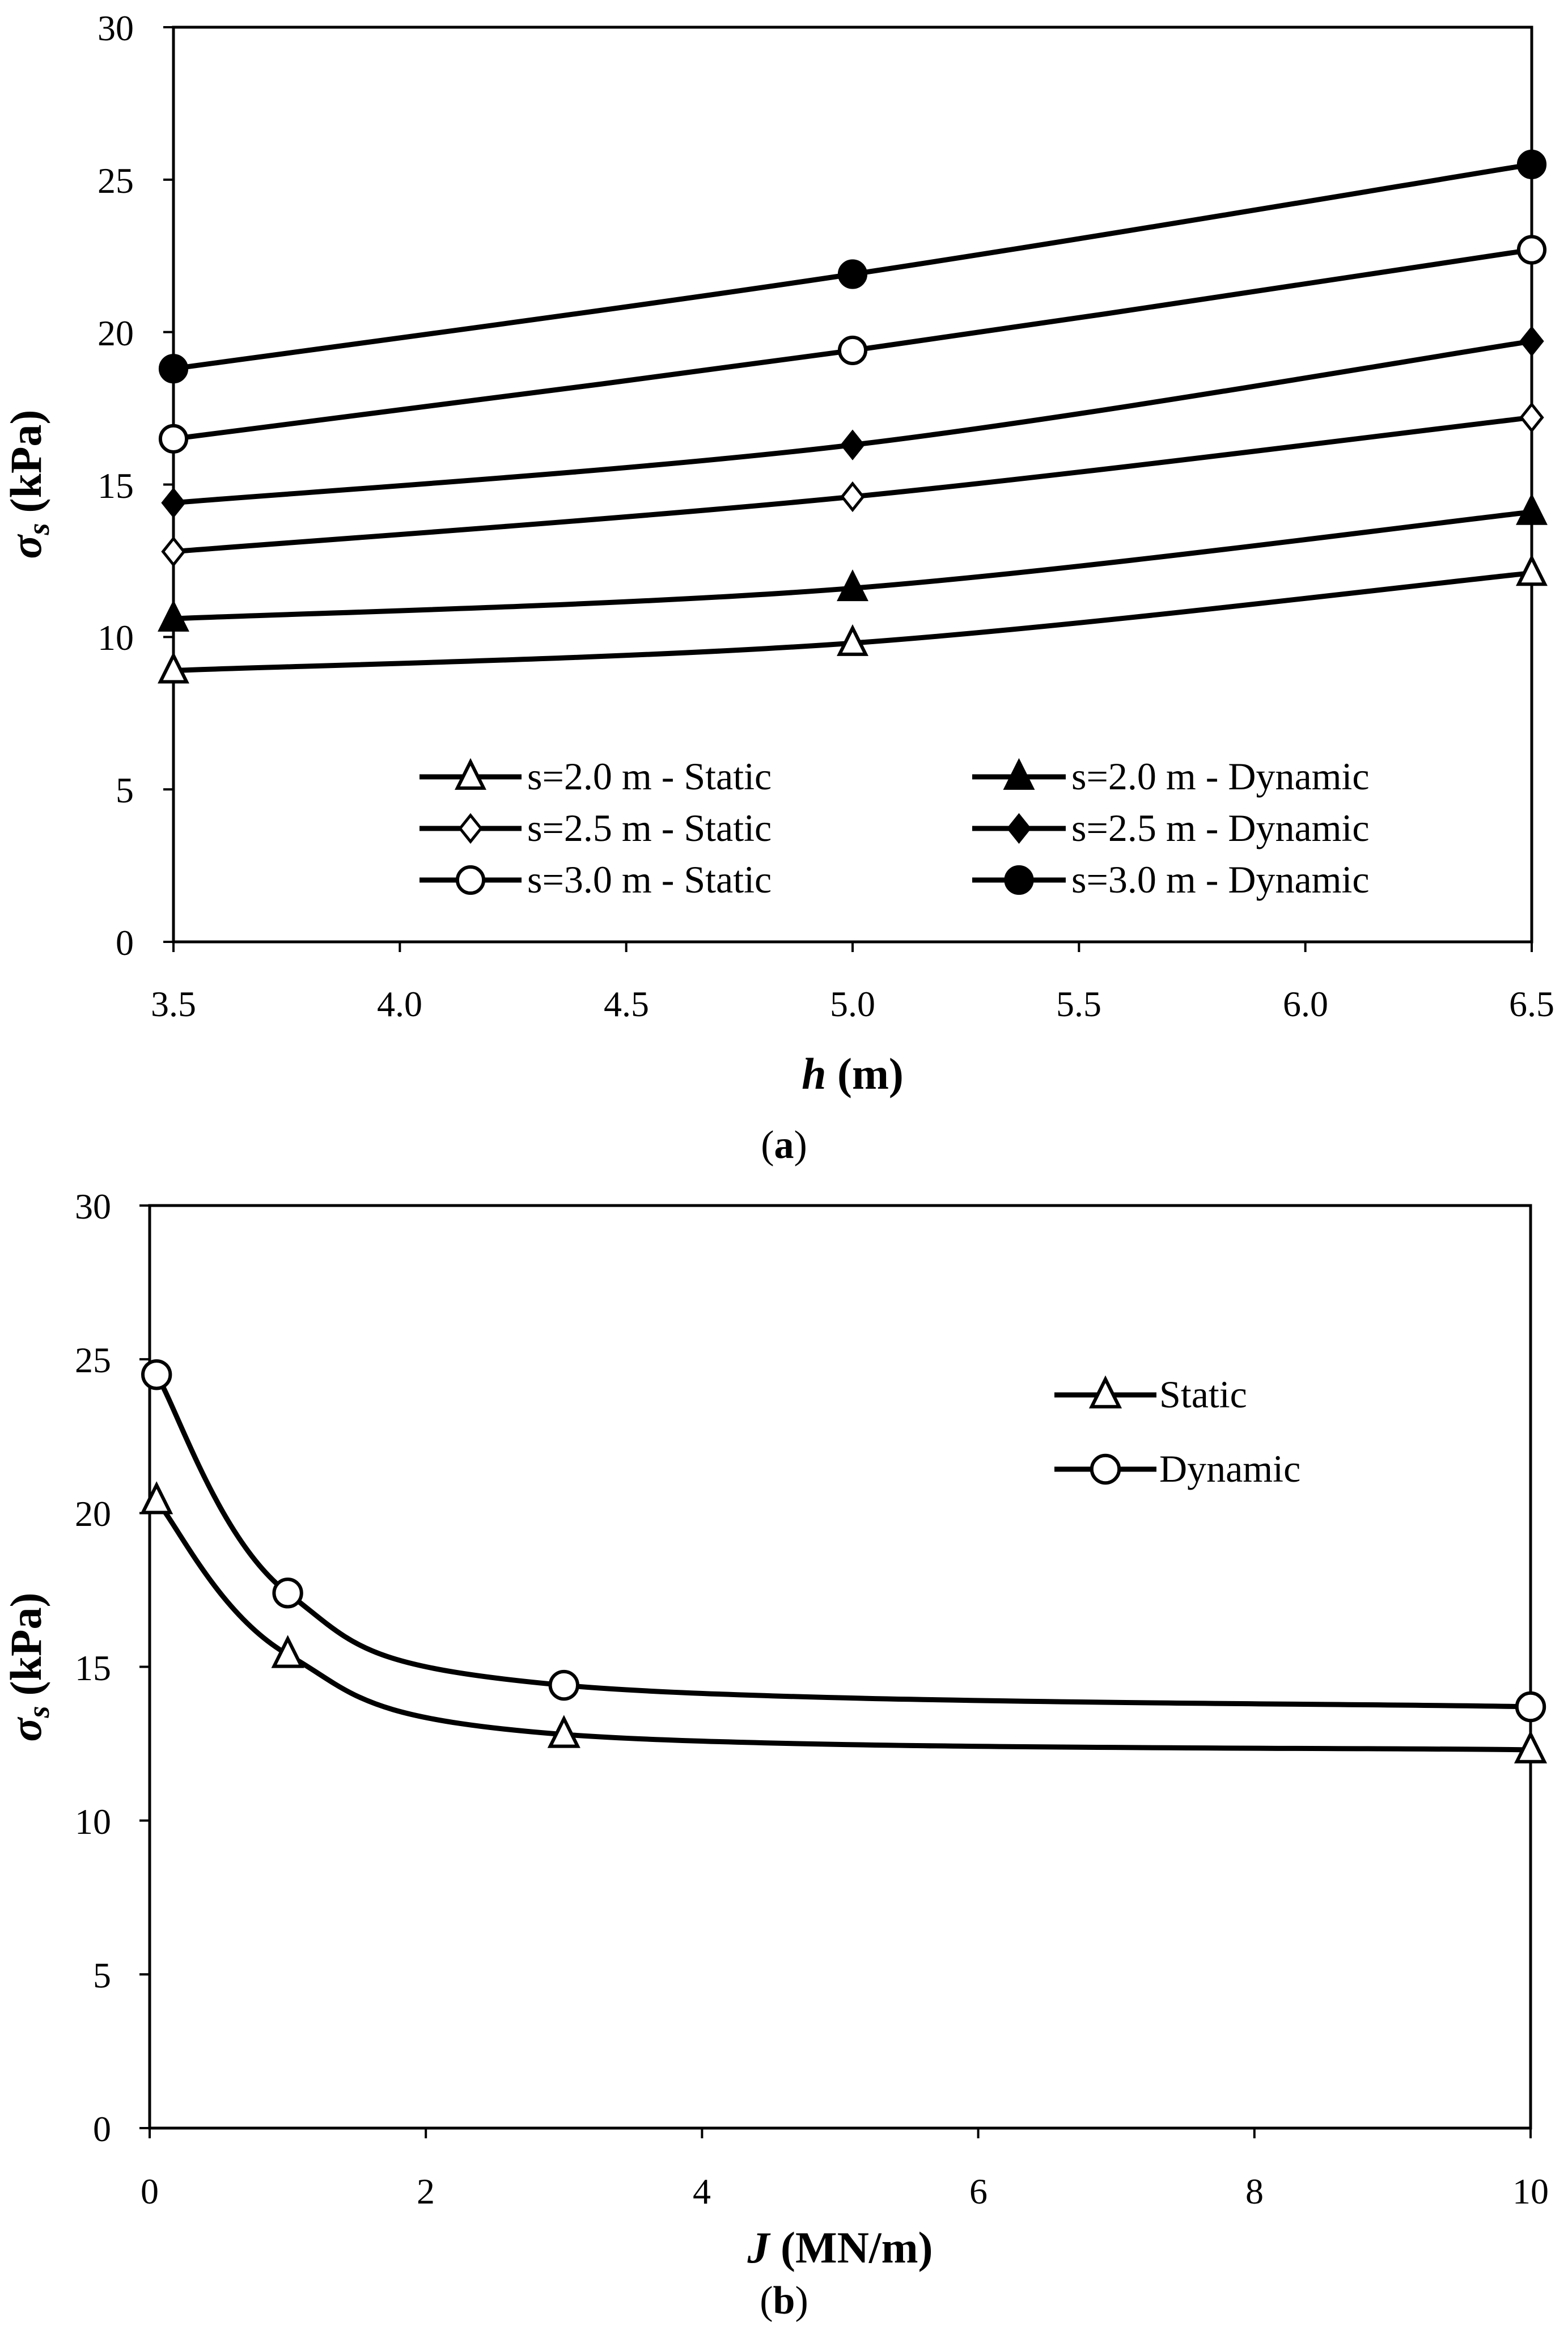  Describe the element at coordinates (649, 776) in the screenshot. I see `legend-label-a-0: s=2.0 m - Static` at that location.